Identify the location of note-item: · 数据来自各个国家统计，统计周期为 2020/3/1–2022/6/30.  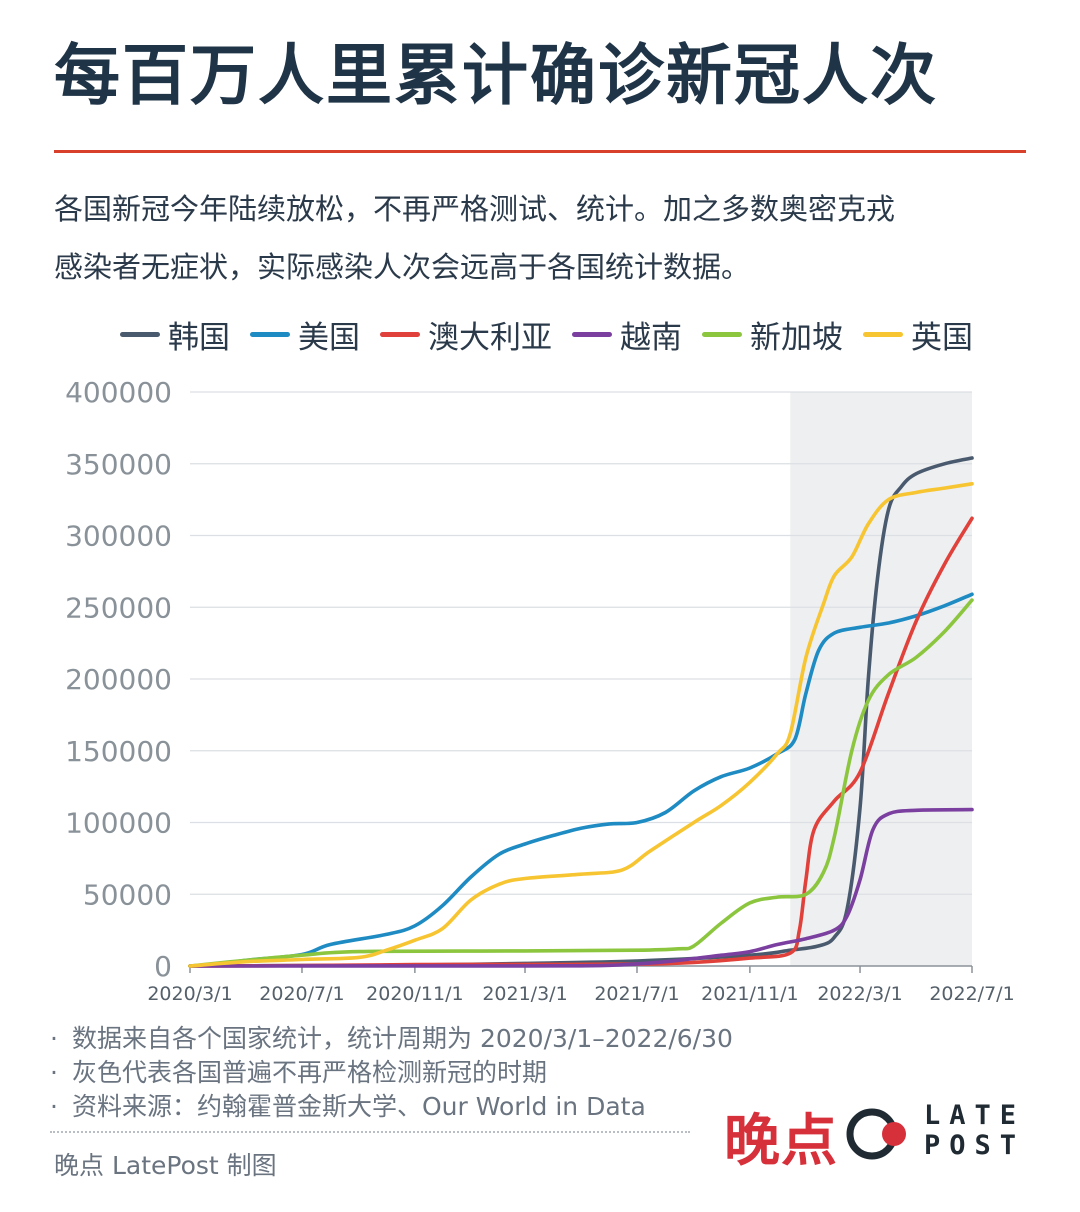
(391, 1039).